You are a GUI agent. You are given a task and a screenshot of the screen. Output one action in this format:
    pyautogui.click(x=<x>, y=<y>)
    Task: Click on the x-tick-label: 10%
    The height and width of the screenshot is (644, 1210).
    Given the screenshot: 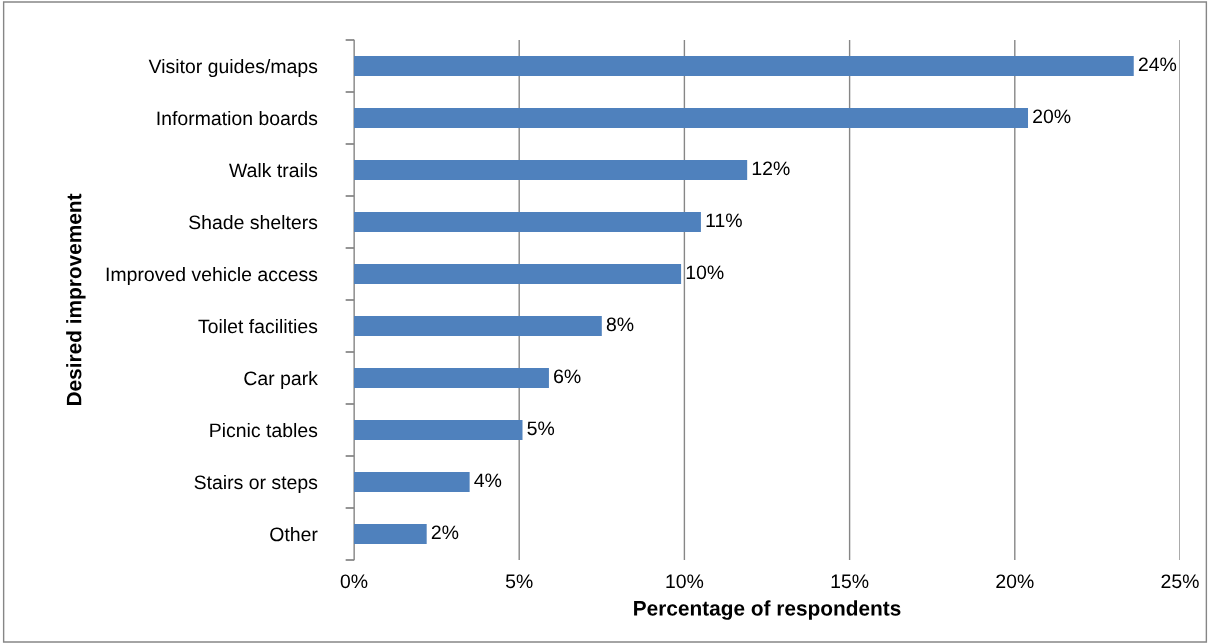 What is the action you would take?
    pyautogui.click(x=685, y=581)
    